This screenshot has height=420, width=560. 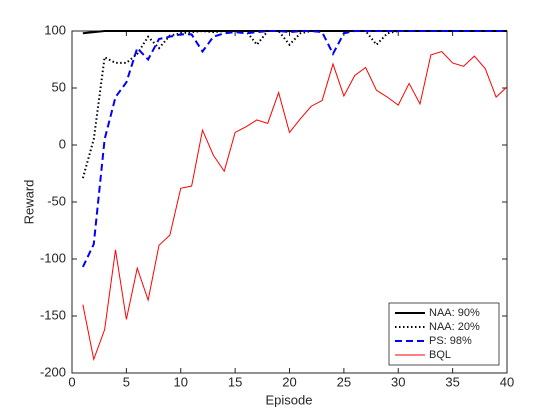 What do you see at coordinates (452, 381) in the screenshot?
I see `x-tick-label: 35` at bounding box center [452, 381].